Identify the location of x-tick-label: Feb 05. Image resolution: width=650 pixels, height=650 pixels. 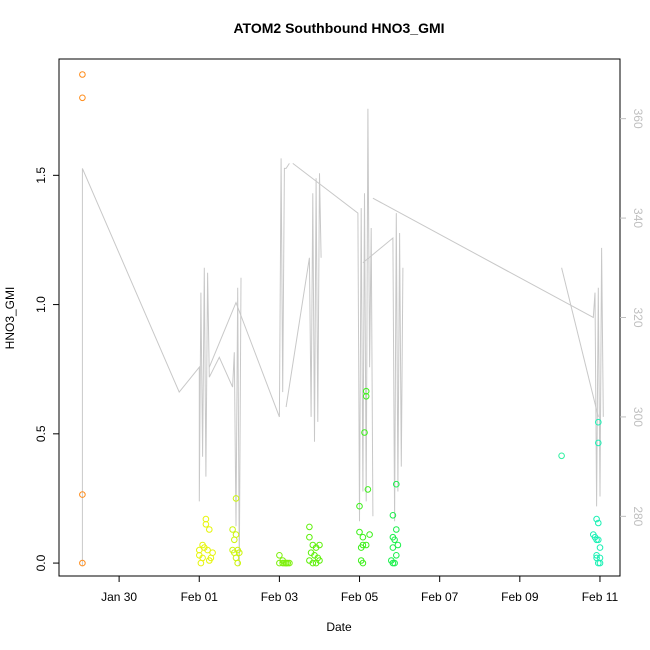
(360, 597).